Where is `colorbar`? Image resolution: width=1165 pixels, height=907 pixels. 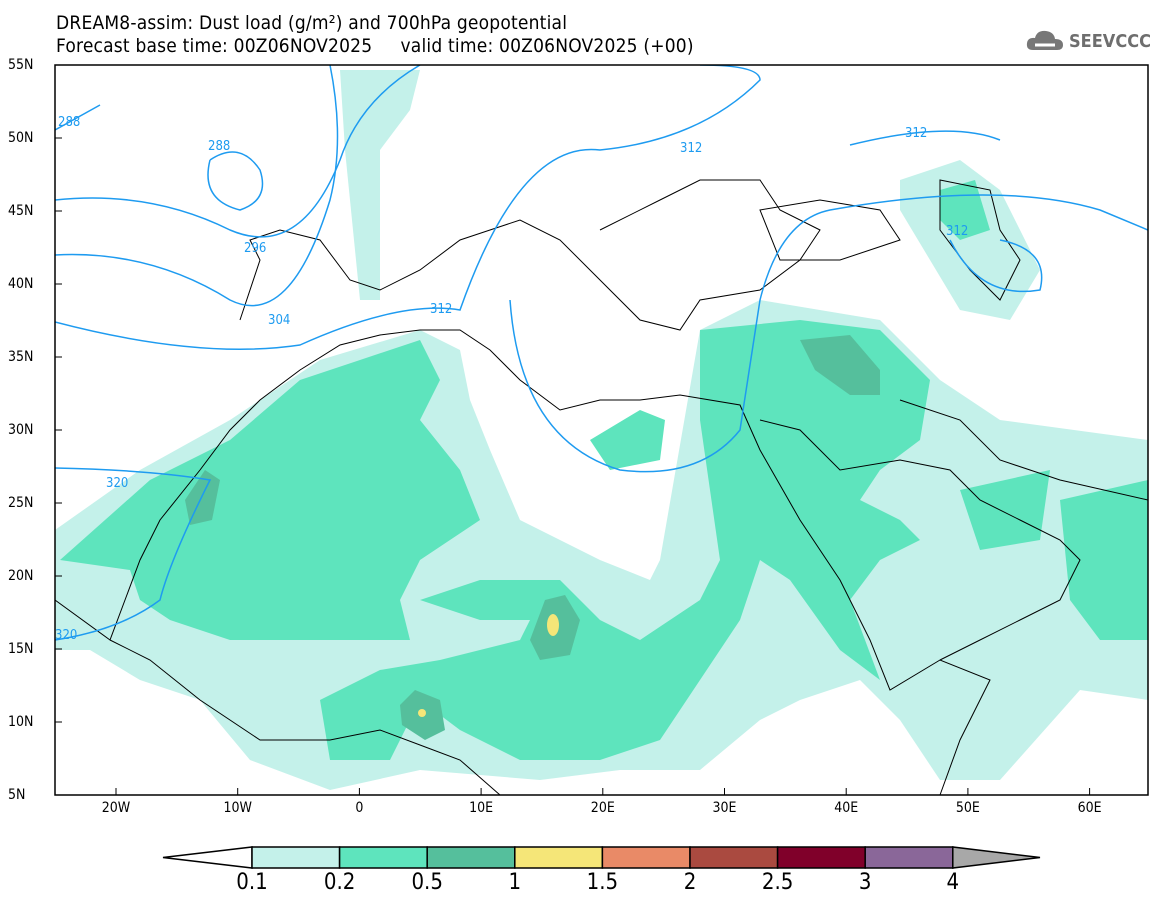
colorbar is located at coordinates (601, 857).